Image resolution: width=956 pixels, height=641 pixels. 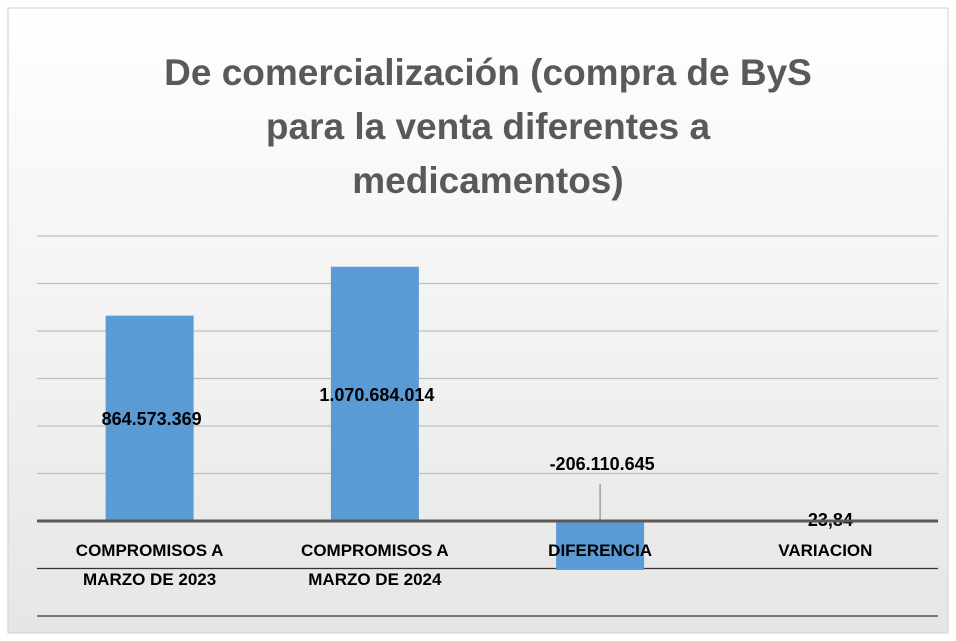 What do you see at coordinates (150, 565) in the screenshot?
I see `x-tick-label: COMPROMISOS A MARZO DE 2023` at bounding box center [150, 565].